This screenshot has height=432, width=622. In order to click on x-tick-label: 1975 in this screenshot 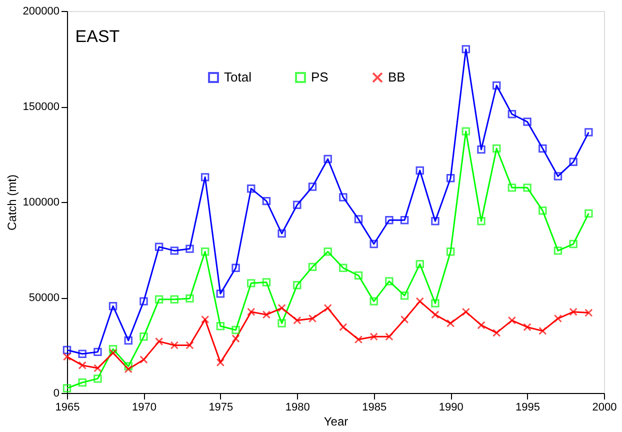, I will do `click(221, 408)`.